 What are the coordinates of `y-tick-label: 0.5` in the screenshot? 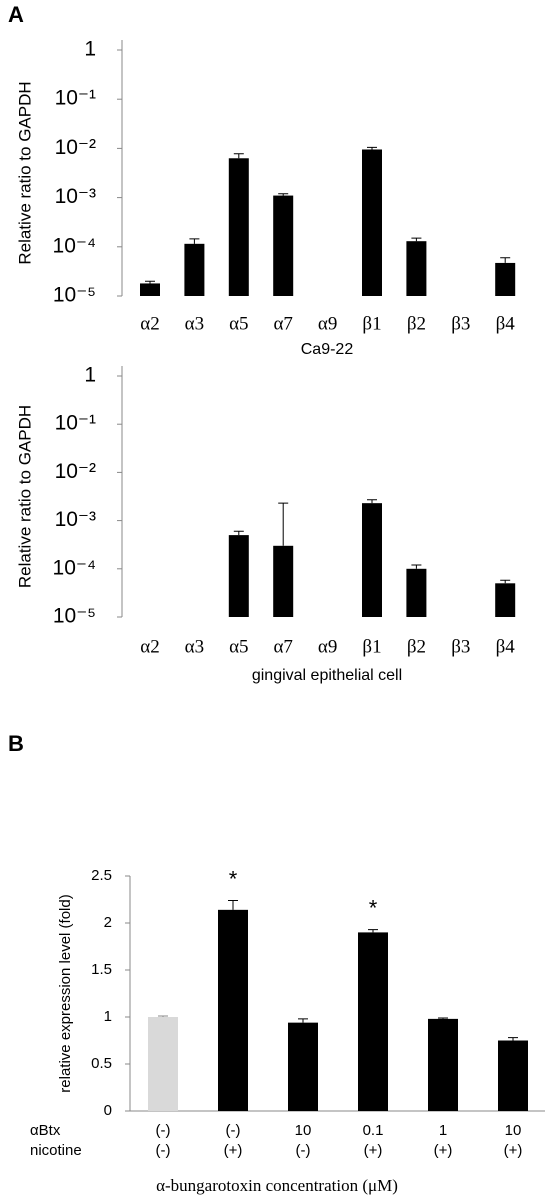 It's located at (101, 1063).